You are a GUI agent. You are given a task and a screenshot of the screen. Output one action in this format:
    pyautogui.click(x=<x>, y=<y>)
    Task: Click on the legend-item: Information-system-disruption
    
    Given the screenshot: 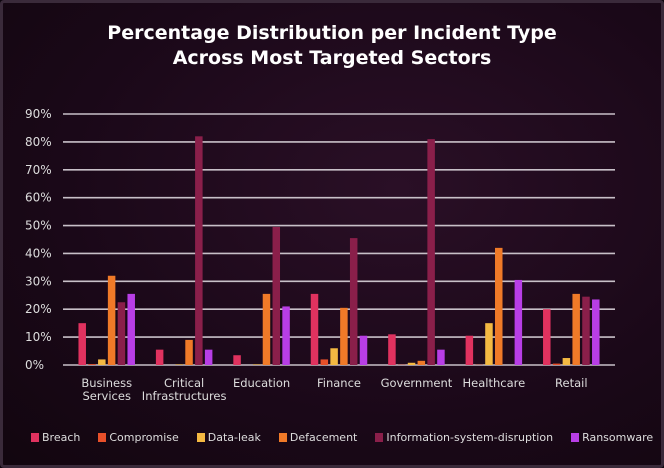 What is the action you would take?
    pyautogui.click(x=464, y=437)
    